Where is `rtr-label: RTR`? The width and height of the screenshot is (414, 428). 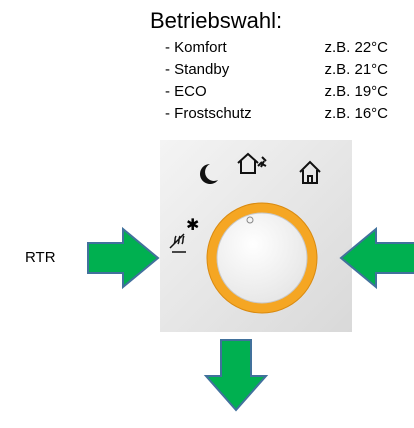 rtr-label: RTR is located at coordinates (40, 257).